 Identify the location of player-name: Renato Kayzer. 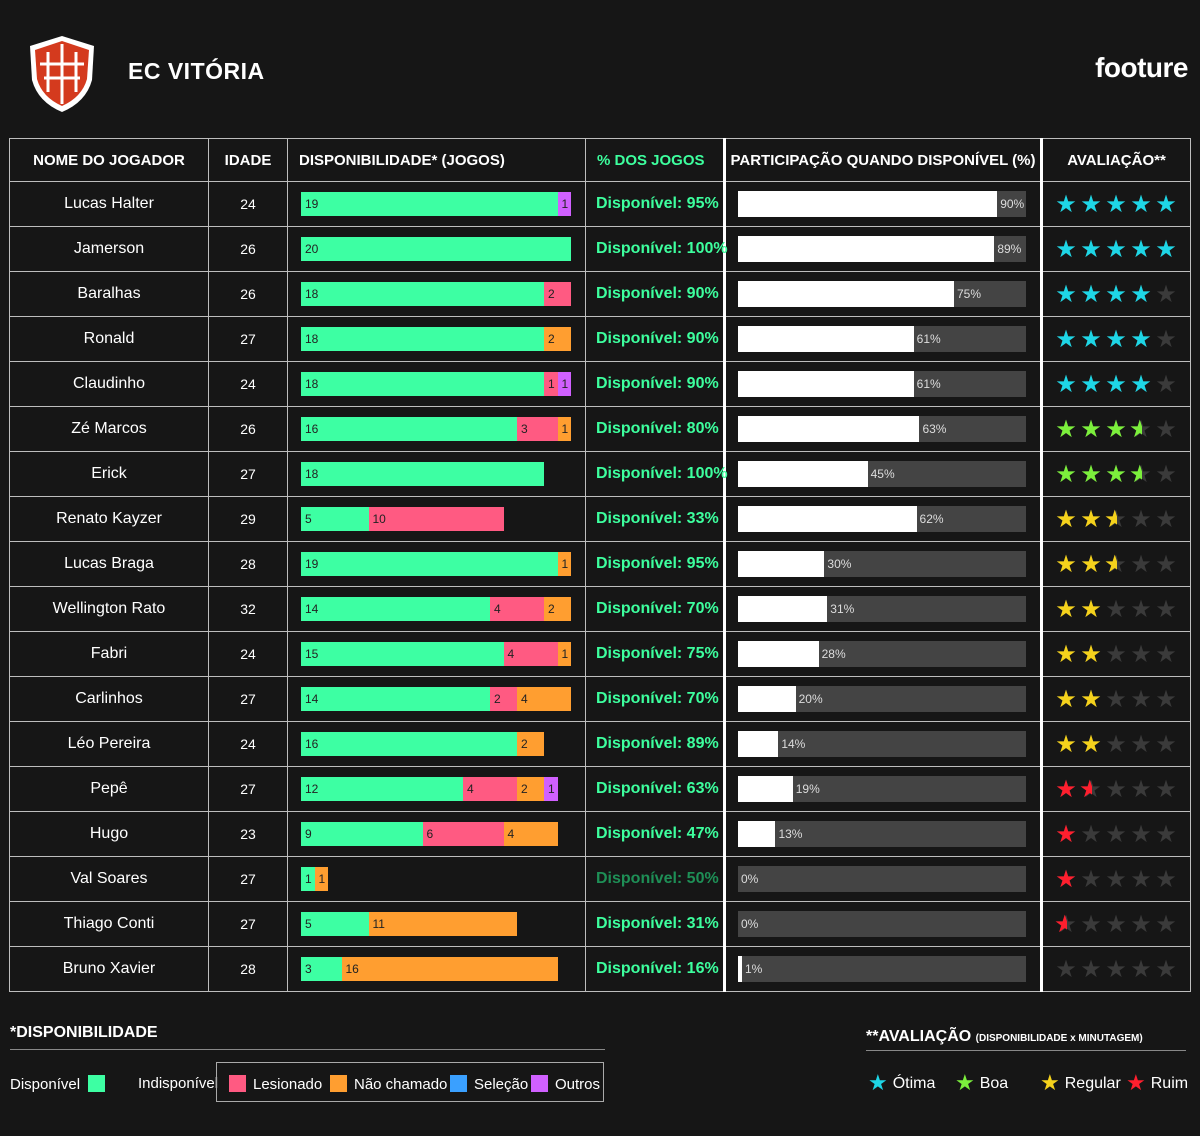
(109, 519).